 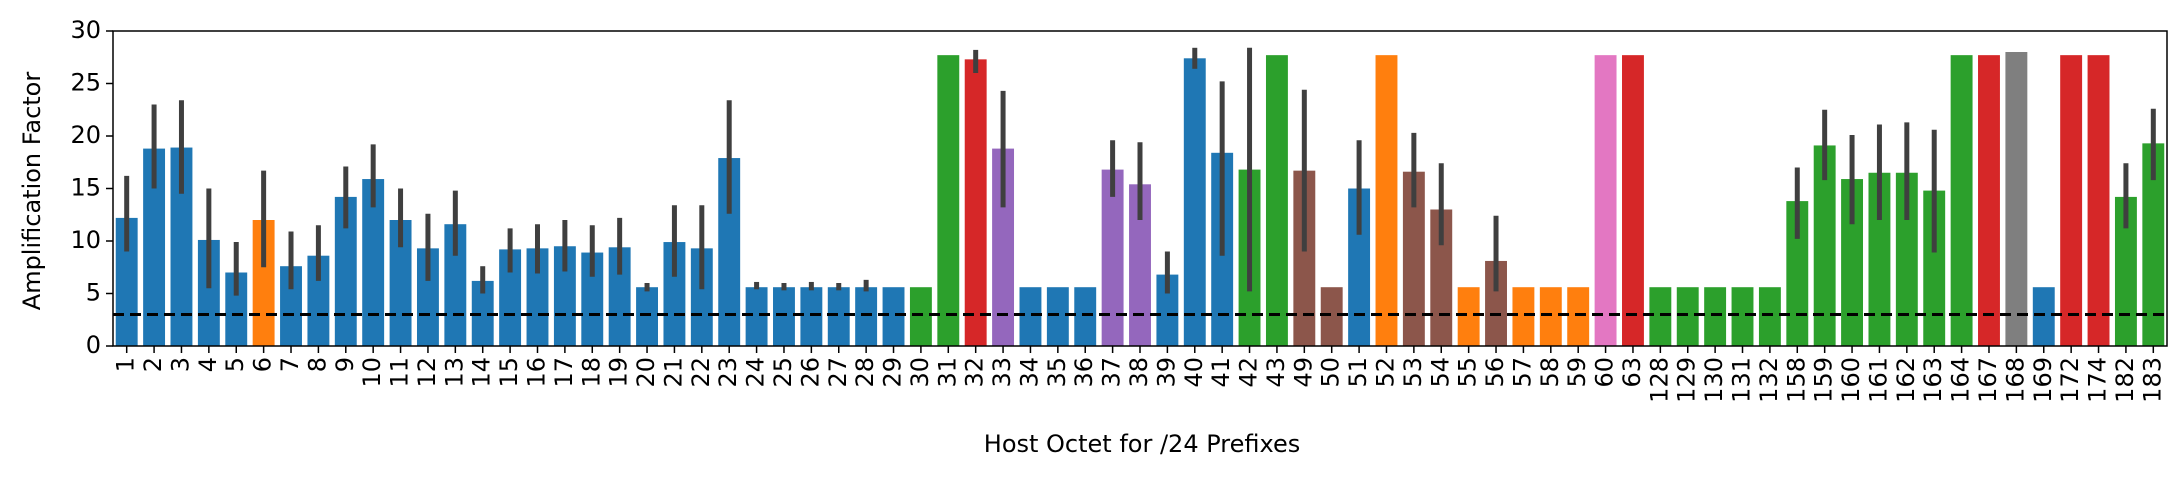 What do you see at coordinates (536, 372) in the screenshot?
I see `x-tick-label-16: 16` at bounding box center [536, 372].